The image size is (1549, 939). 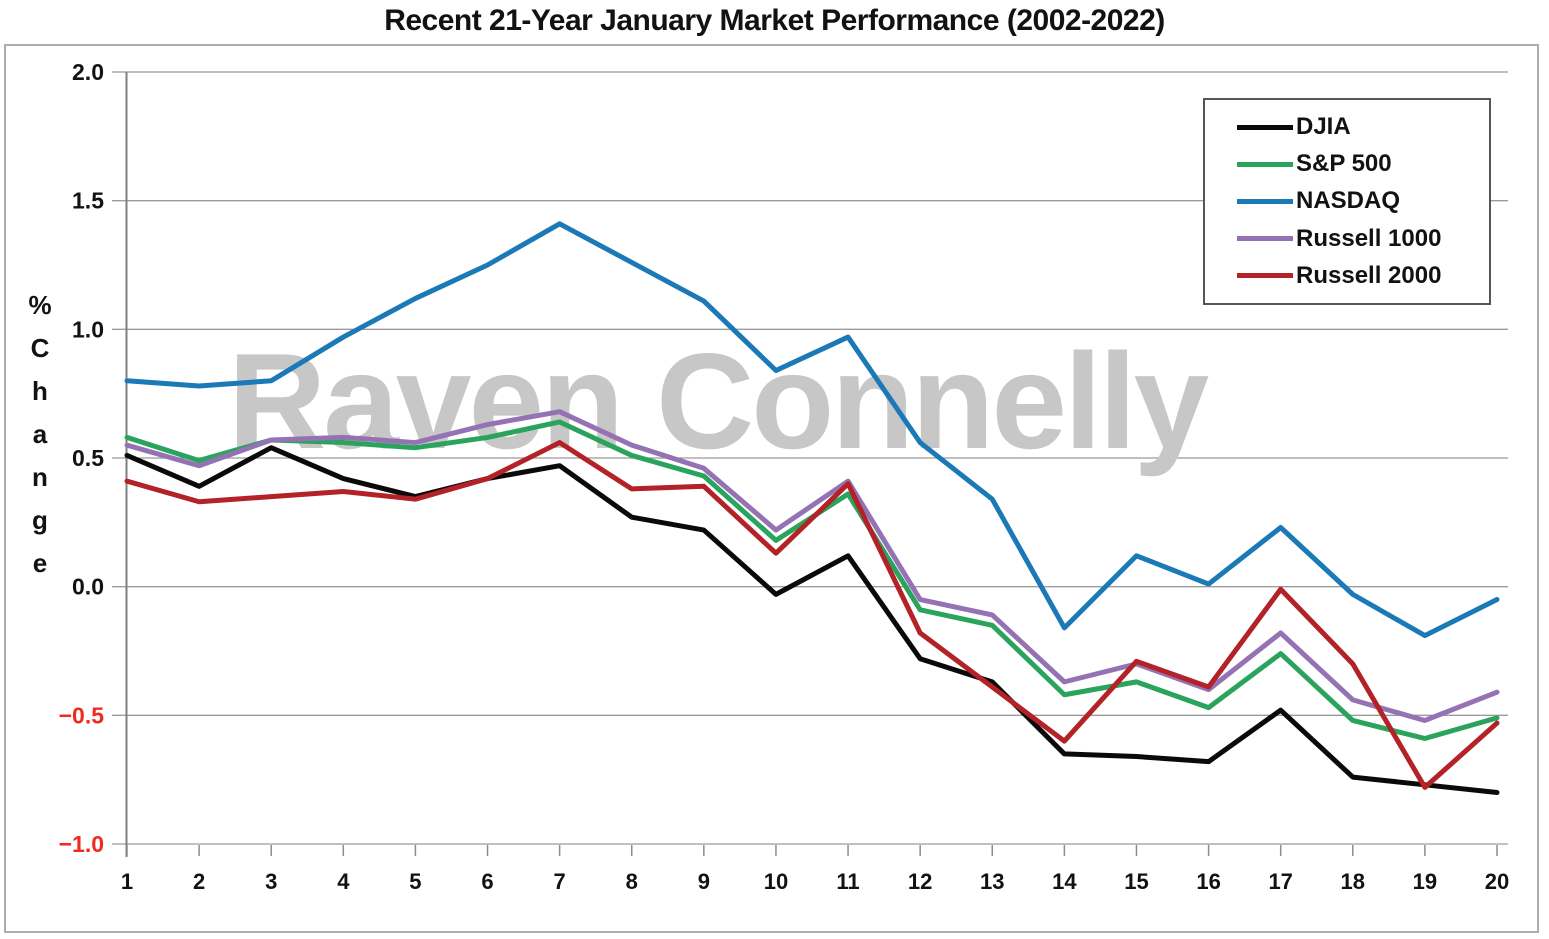 I want to click on x-tick-label: 7, so click(x=560, y=881).